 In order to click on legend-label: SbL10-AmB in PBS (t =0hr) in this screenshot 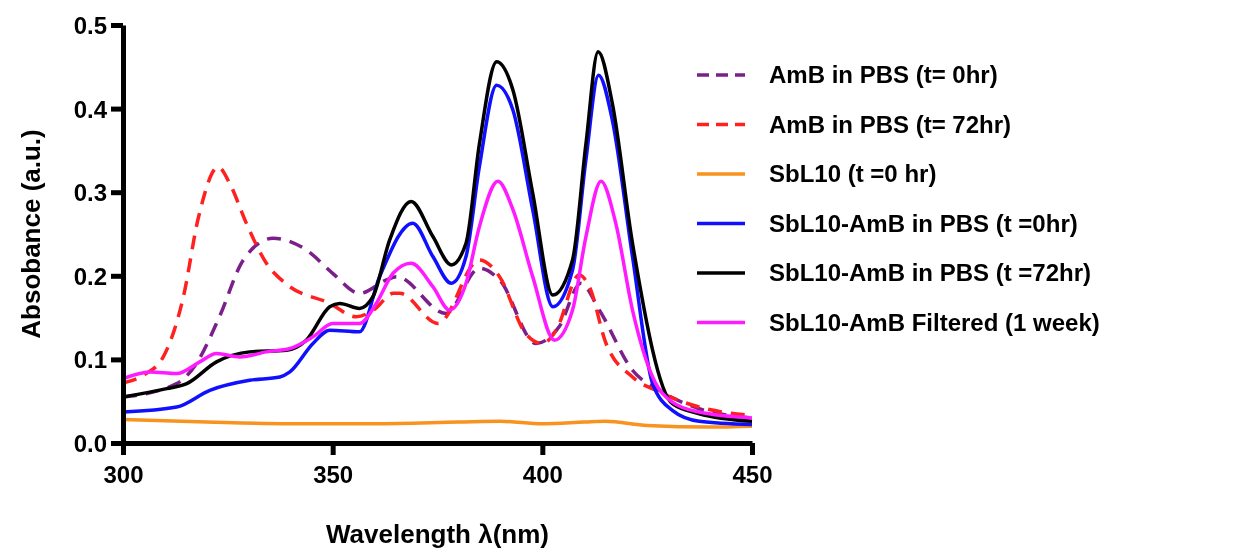, I will do `click(923, 223)`.